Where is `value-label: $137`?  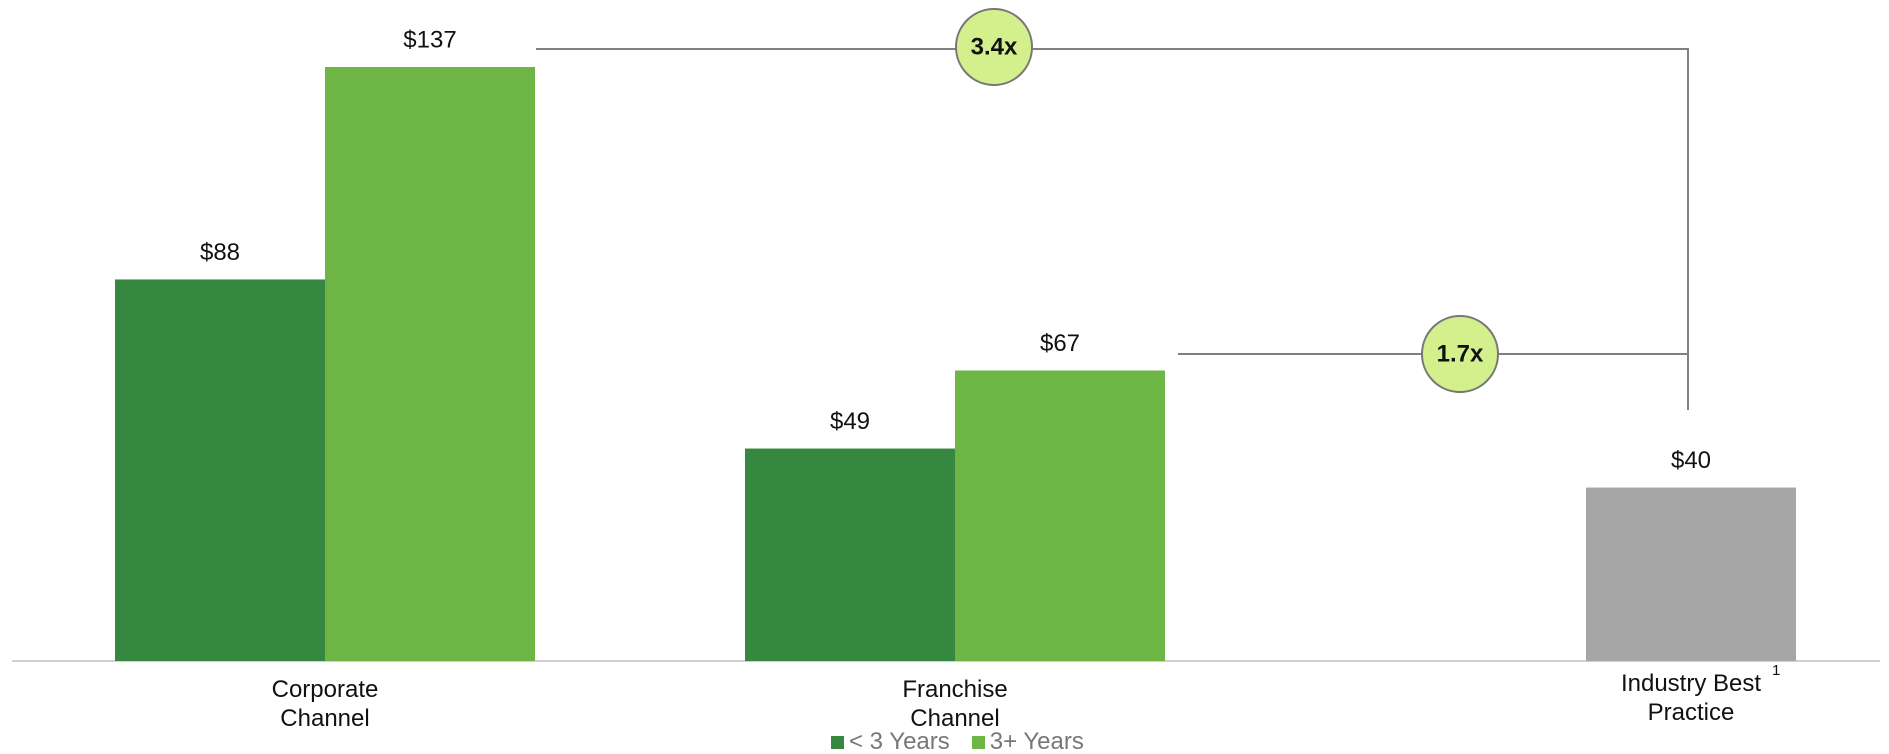 value-label: $137 is located at coordinates (429, 39).